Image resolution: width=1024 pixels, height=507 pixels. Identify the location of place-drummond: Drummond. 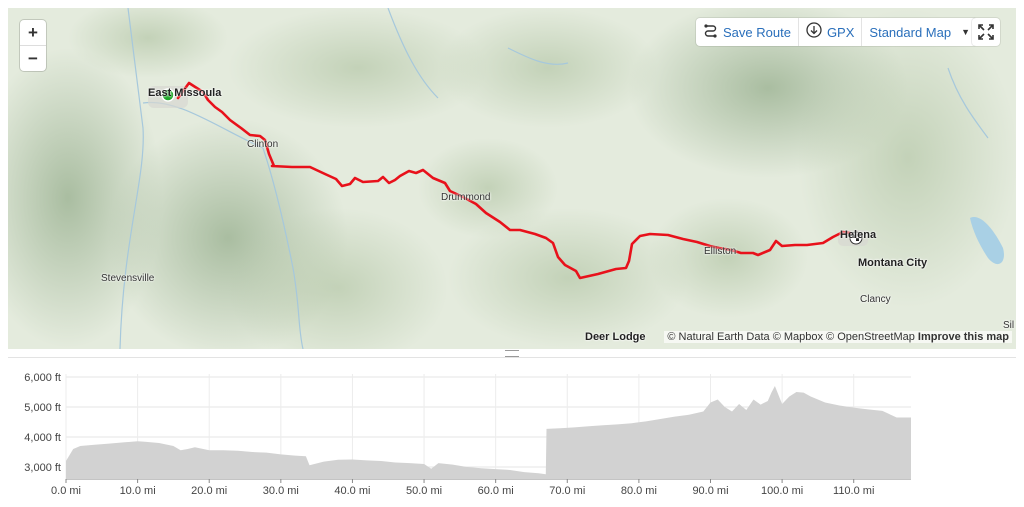
(466, 197).